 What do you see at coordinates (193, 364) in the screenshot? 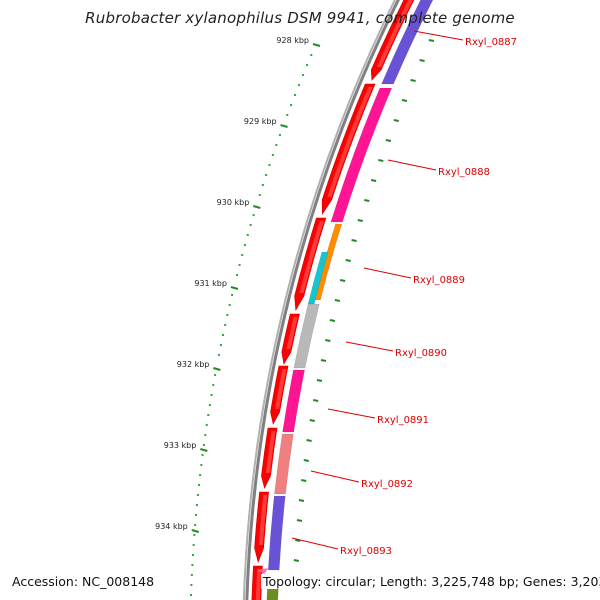
I see `tick-label: 932 kbp` at bounding box center [193, 364].